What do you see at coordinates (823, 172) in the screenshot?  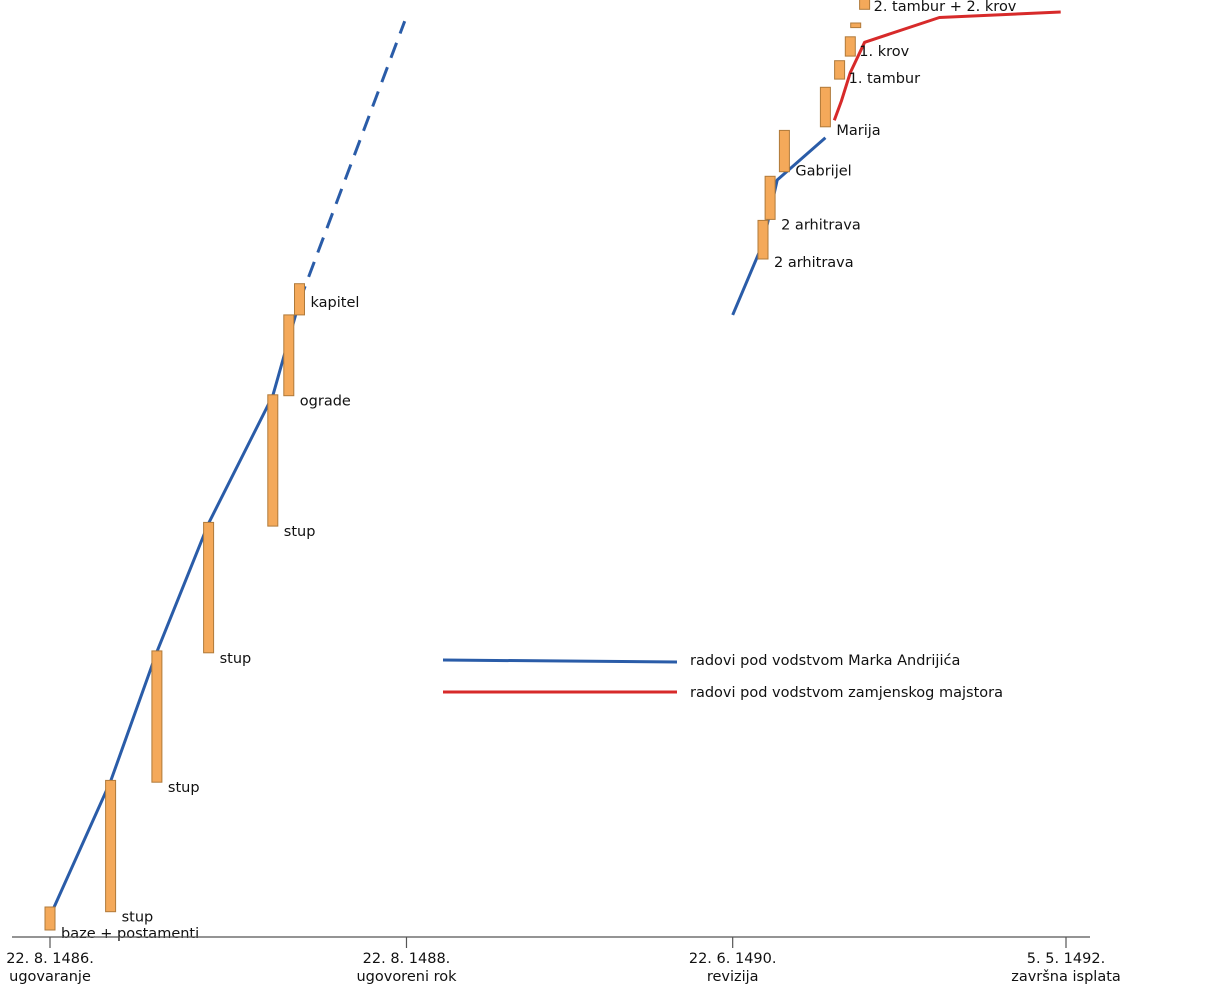 I see `milestone-label-9: Gabrijel` at bounding box center [823, 172].